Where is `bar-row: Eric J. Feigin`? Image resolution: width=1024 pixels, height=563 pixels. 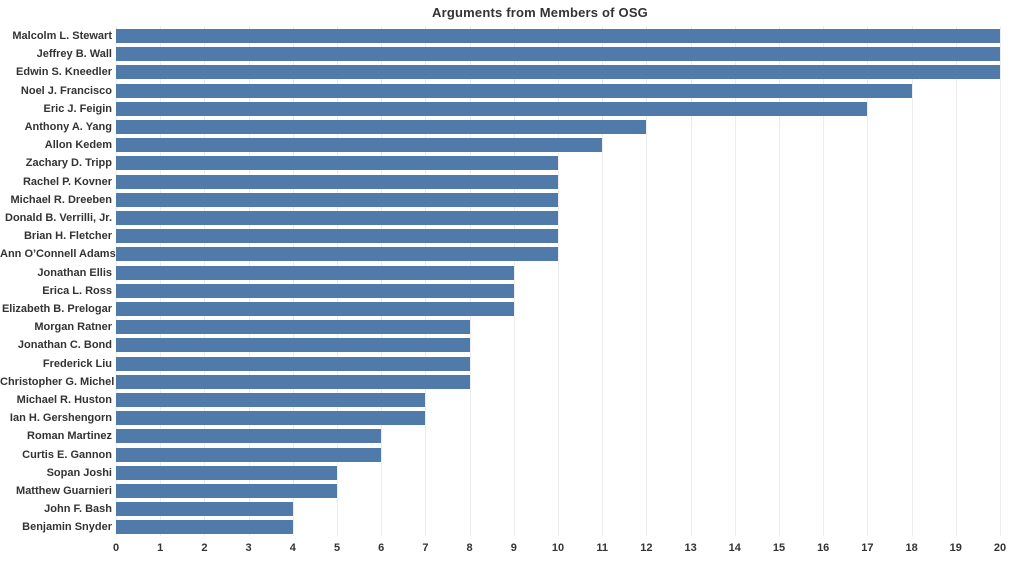 bar-row: Eric J. Feigin is located at coordinates (512, 109).